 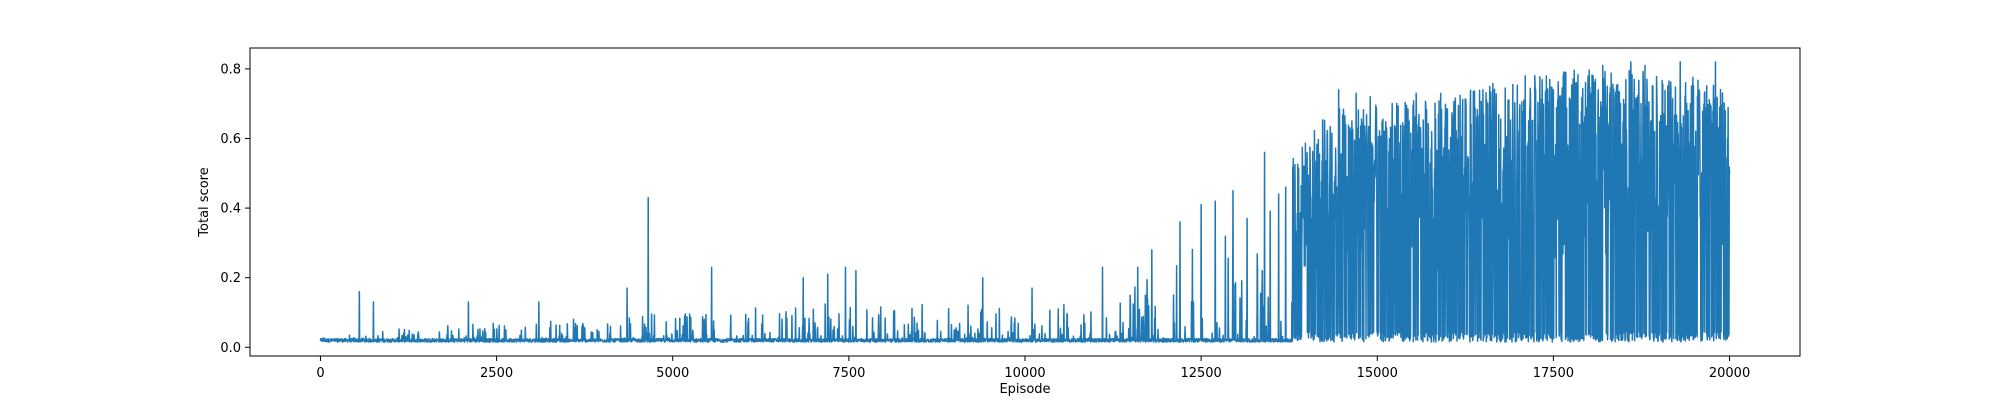 I want to click on x-axis-ticks: 0 2500 5000 7500 10000 12500 15000 17500 20000, so click(x=1033, y=368).